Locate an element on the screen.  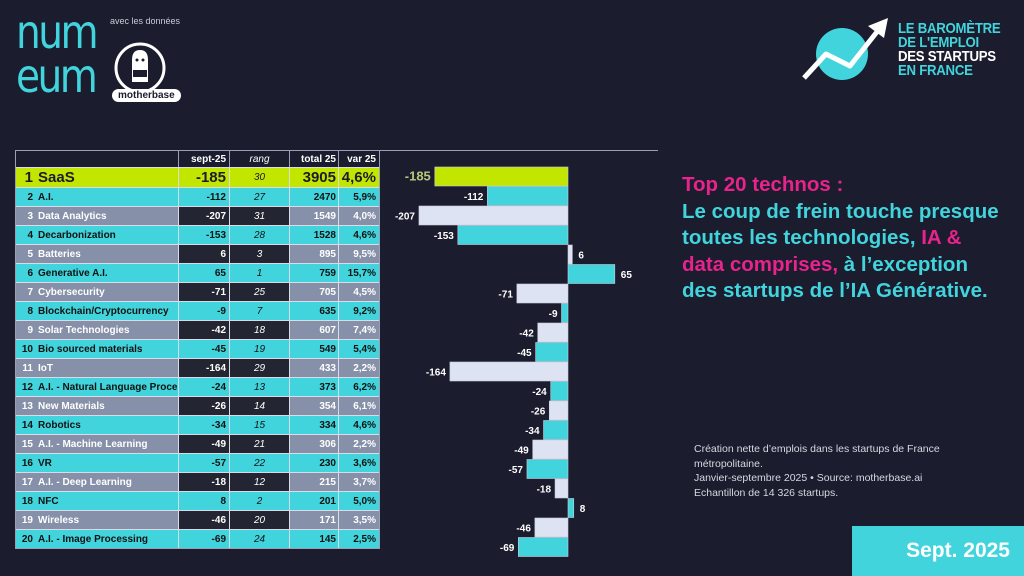
row-name: Blockchain/Cryptocurrency is located at coordinates (103, 311).